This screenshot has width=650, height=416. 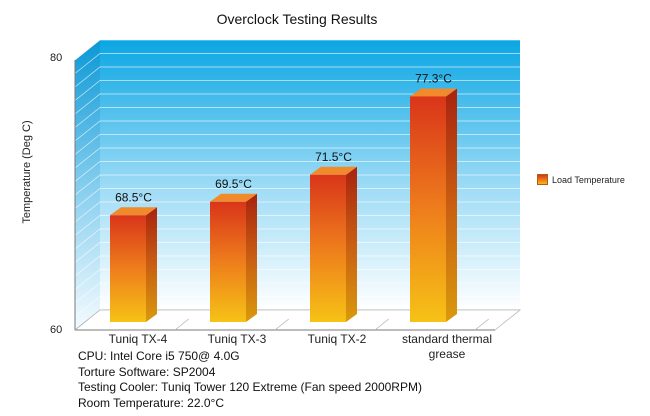 I want to click on x-tick-label: Tuniq TX-3, so click(x=237, y=339).